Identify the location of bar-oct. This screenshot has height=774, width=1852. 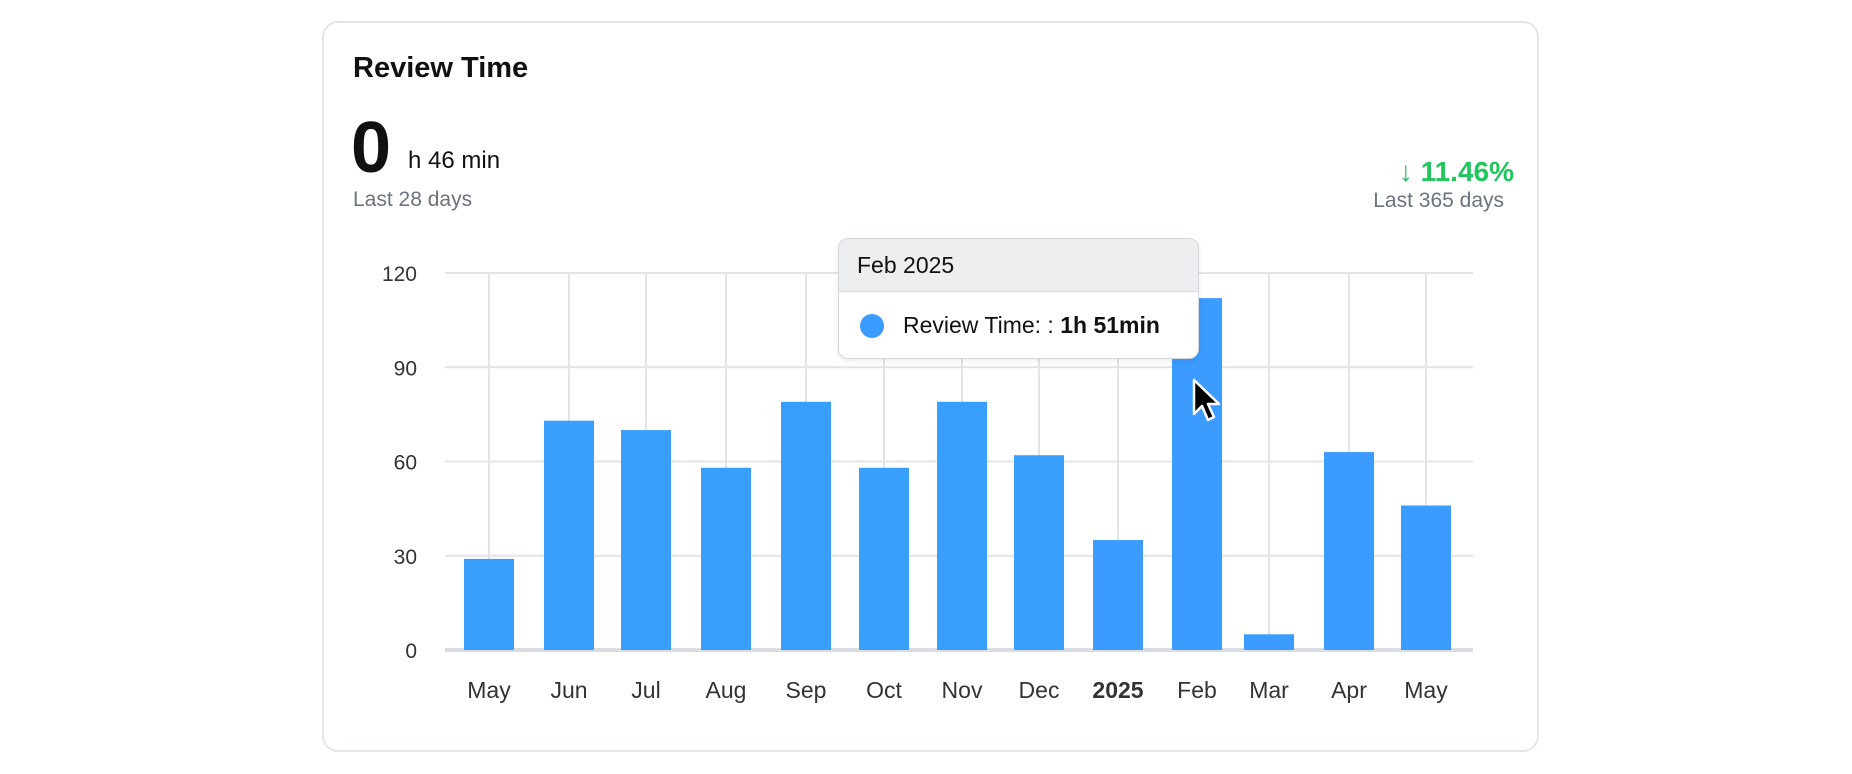
(884, 558).